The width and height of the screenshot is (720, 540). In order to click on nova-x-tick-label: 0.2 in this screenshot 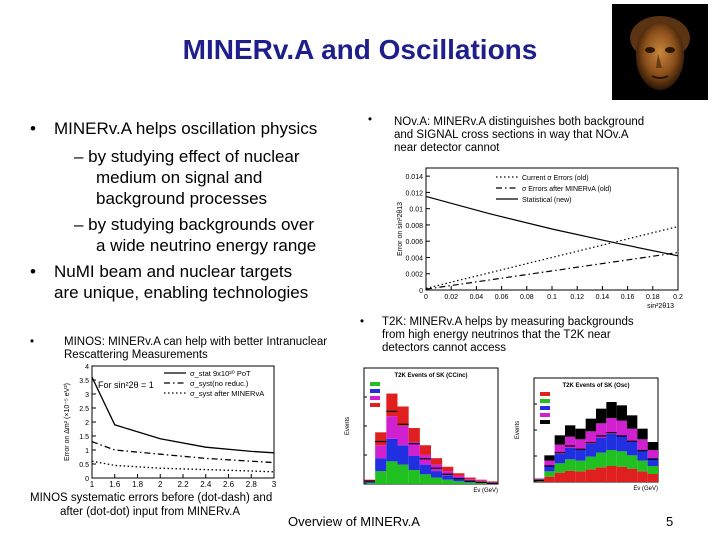, I will do `click(678, 297)`.